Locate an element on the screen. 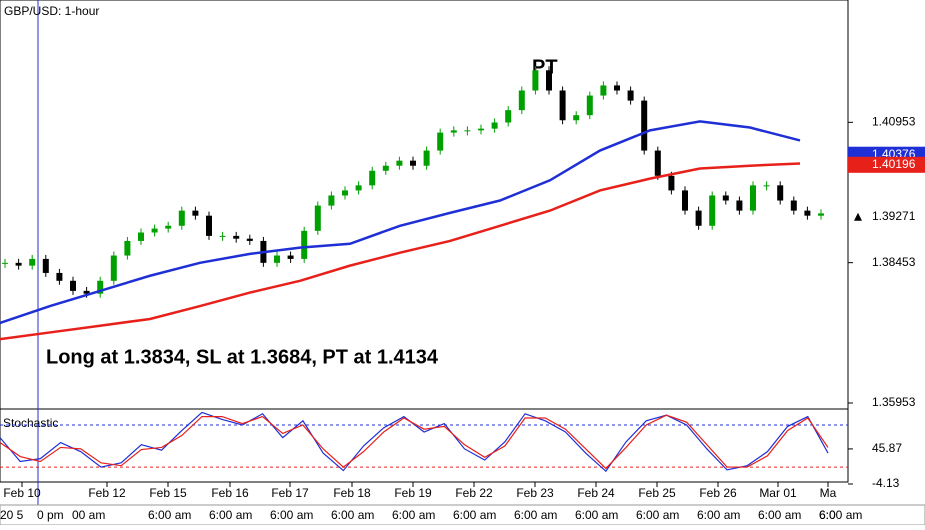  y2-tick-label: -4.13 is located at coordinates (886, 483).